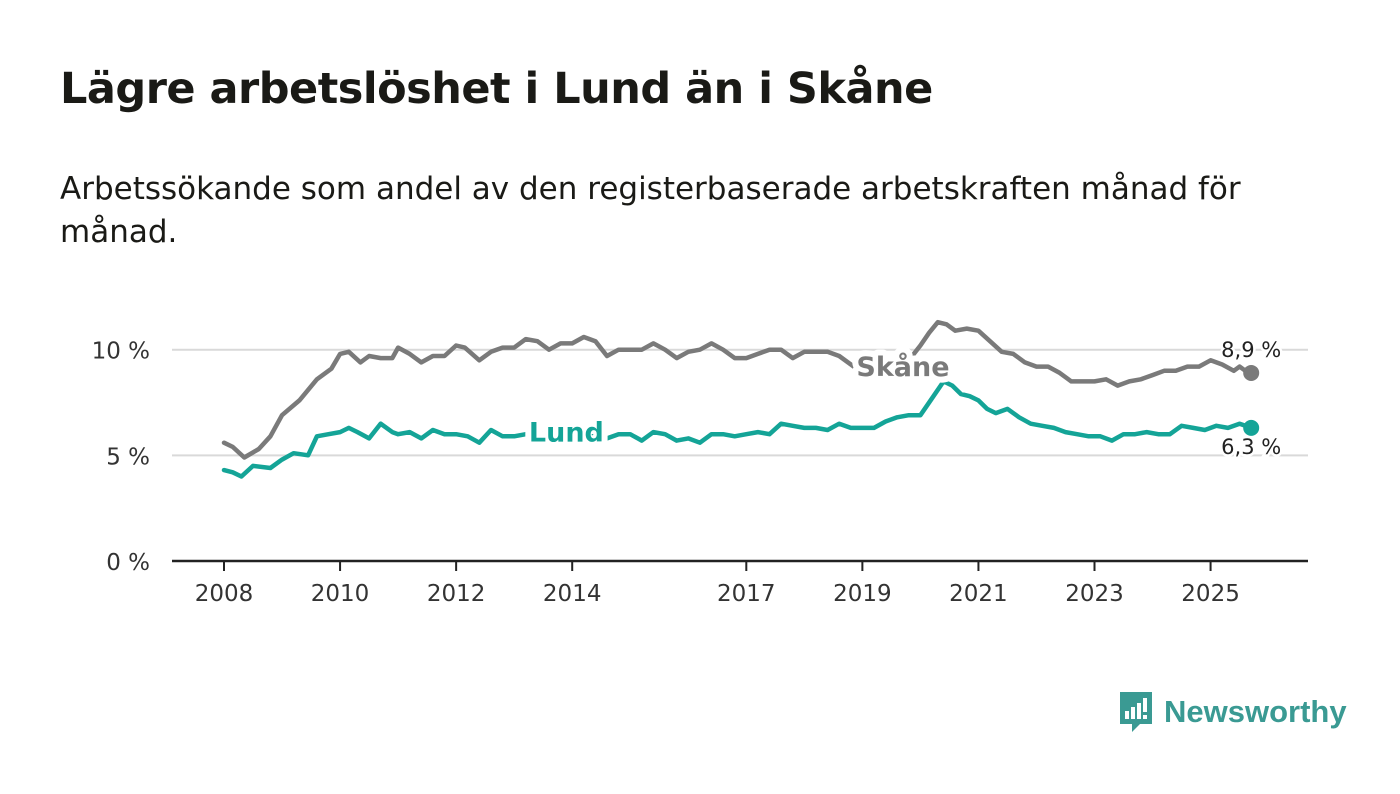 Image resolution: width=1400 pixels, height=794 pixels. Describe the element at coordinates (862, 594) in the screenshot. I see `x-tick-label: 2019` at that location.